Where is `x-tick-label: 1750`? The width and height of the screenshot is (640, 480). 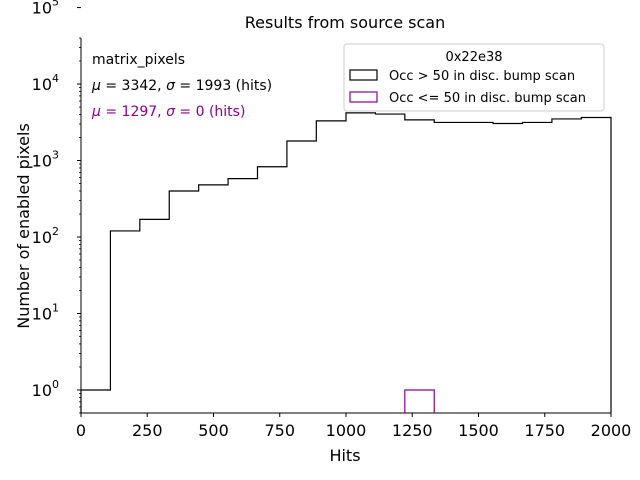 x-tick-label: 1750 is located at coordinates (544, 430).